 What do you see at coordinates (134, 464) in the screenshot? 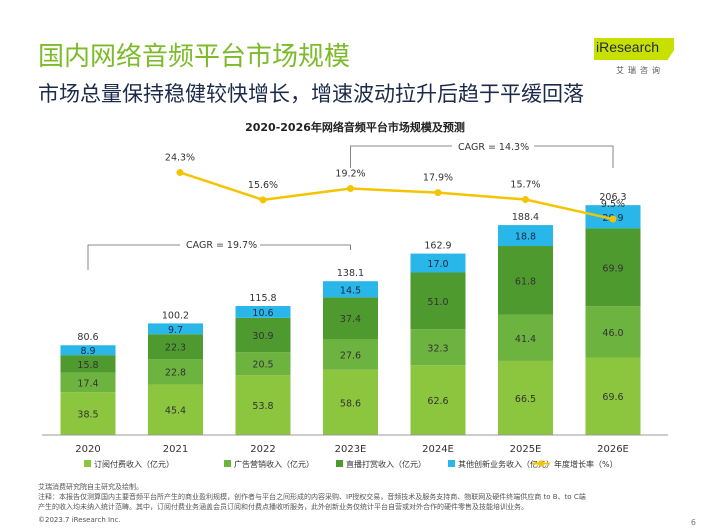
I see `legend-label: 订阅付费收入（亿元）` at bounding box center [134, 464].